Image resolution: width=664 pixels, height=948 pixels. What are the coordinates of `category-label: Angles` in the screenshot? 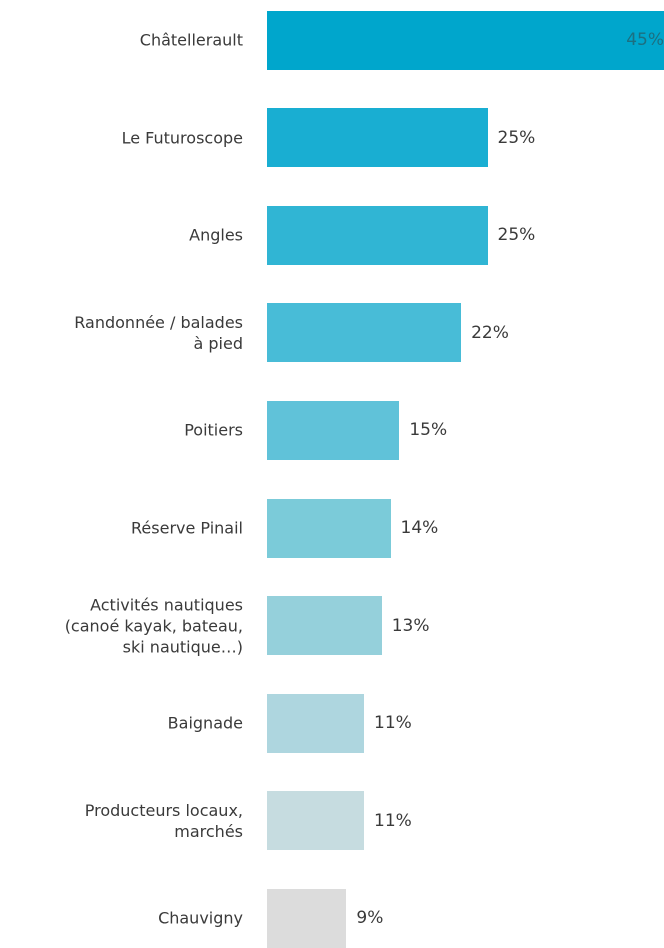 It's located at (216, 235).